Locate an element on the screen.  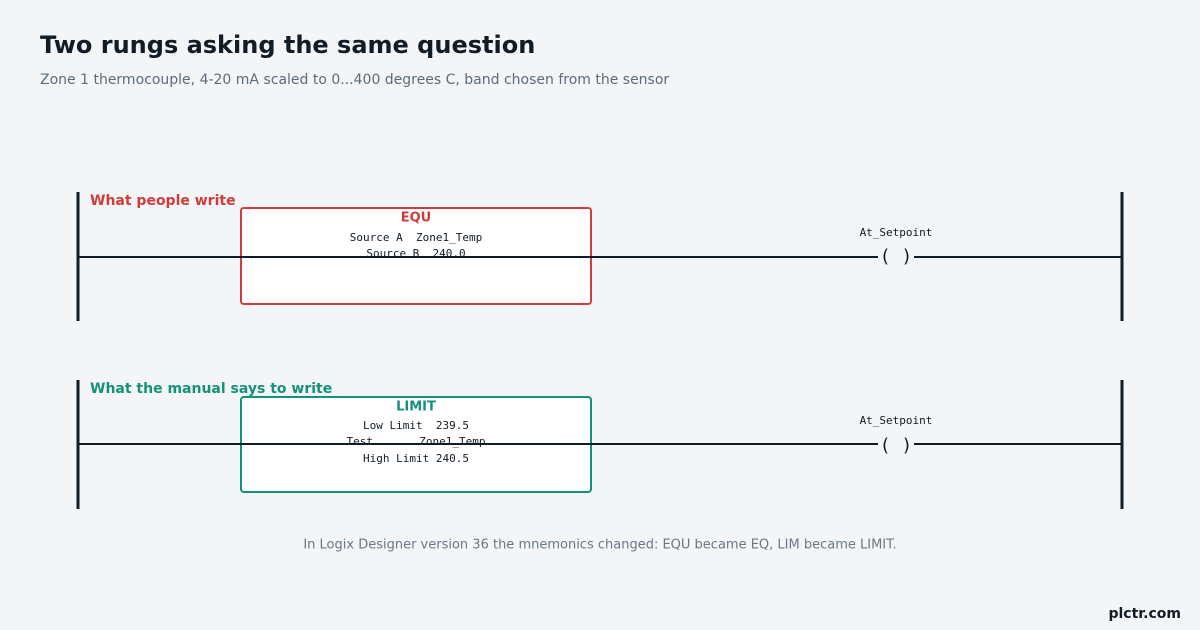
parameter: Source A Zone1_Temp is located at coordinates (416, 237).